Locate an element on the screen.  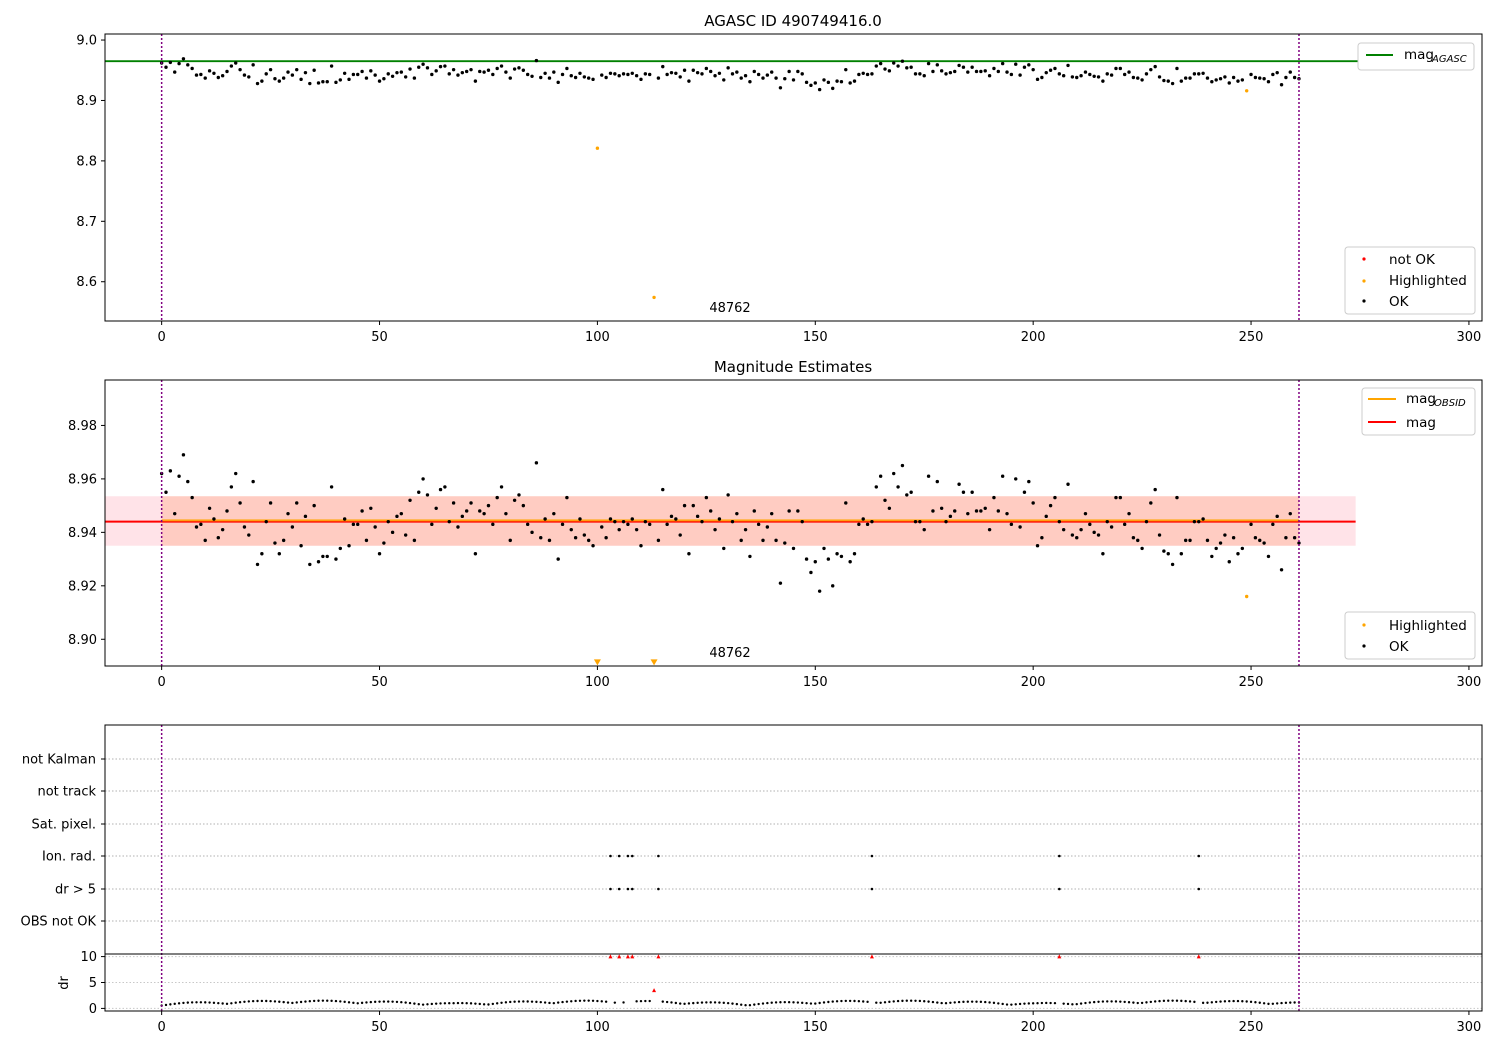
panel-title-magnitude: Magnitude Estimates is located at coordinates (793, 367).